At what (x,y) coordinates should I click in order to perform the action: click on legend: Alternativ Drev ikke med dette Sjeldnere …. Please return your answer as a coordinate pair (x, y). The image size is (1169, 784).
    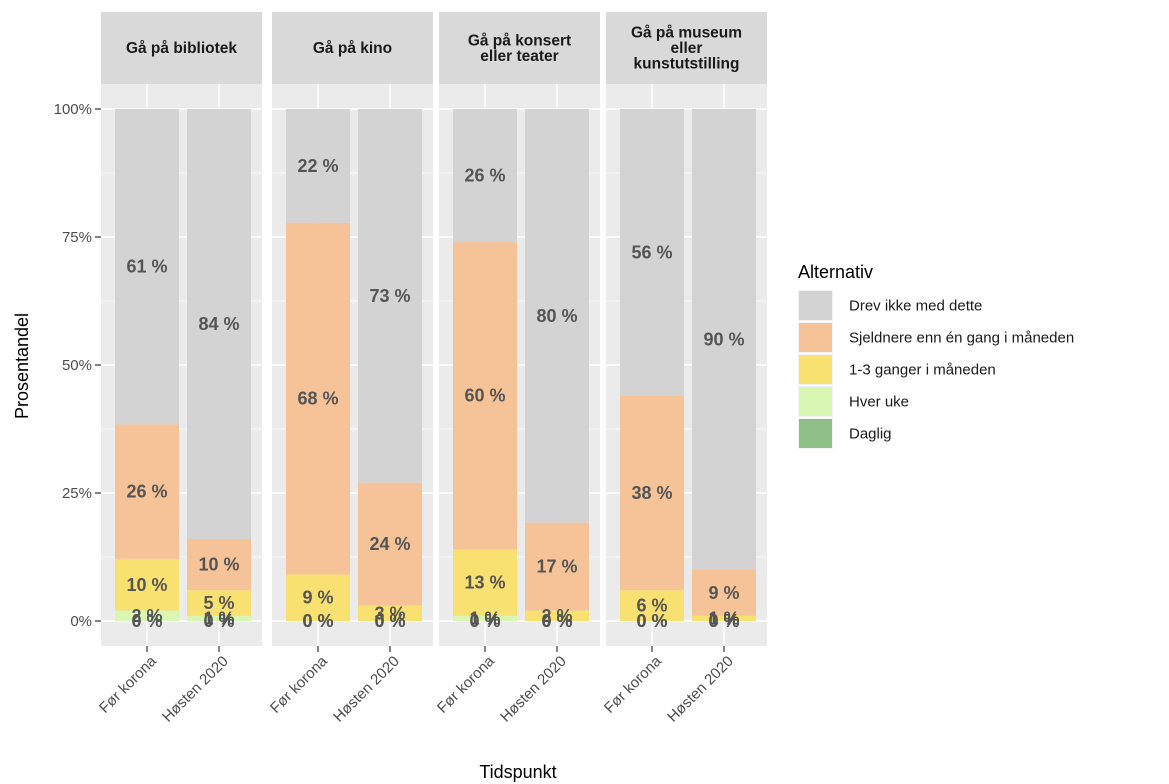
    Looking at the image, I should click on (936, 355).